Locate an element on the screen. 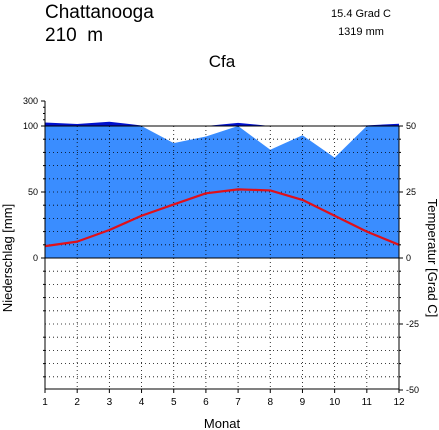  left-tick-label: 0 is located at coordinates (35, 258).